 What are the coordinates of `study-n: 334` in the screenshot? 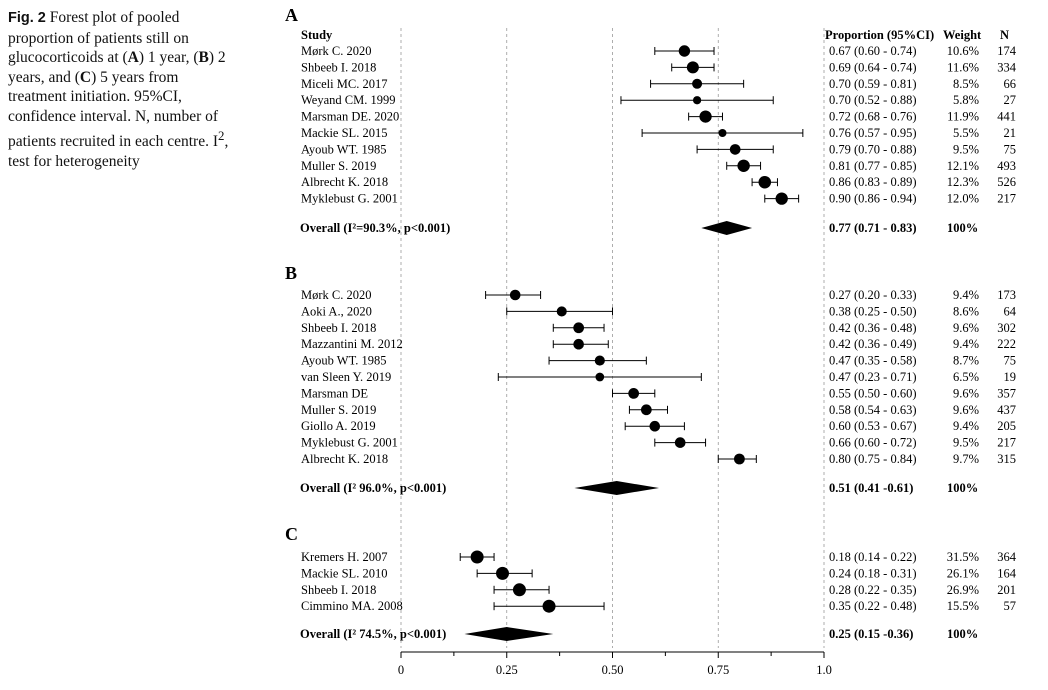 It's located at (1007, 67).